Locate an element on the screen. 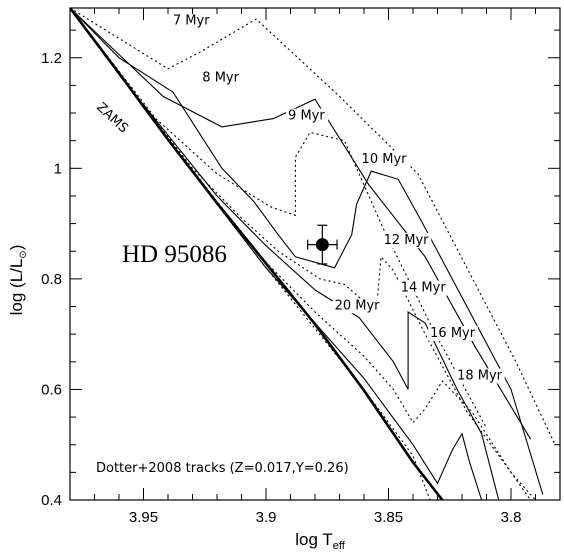  star-marker-layer is located at coordinates (322, 244).